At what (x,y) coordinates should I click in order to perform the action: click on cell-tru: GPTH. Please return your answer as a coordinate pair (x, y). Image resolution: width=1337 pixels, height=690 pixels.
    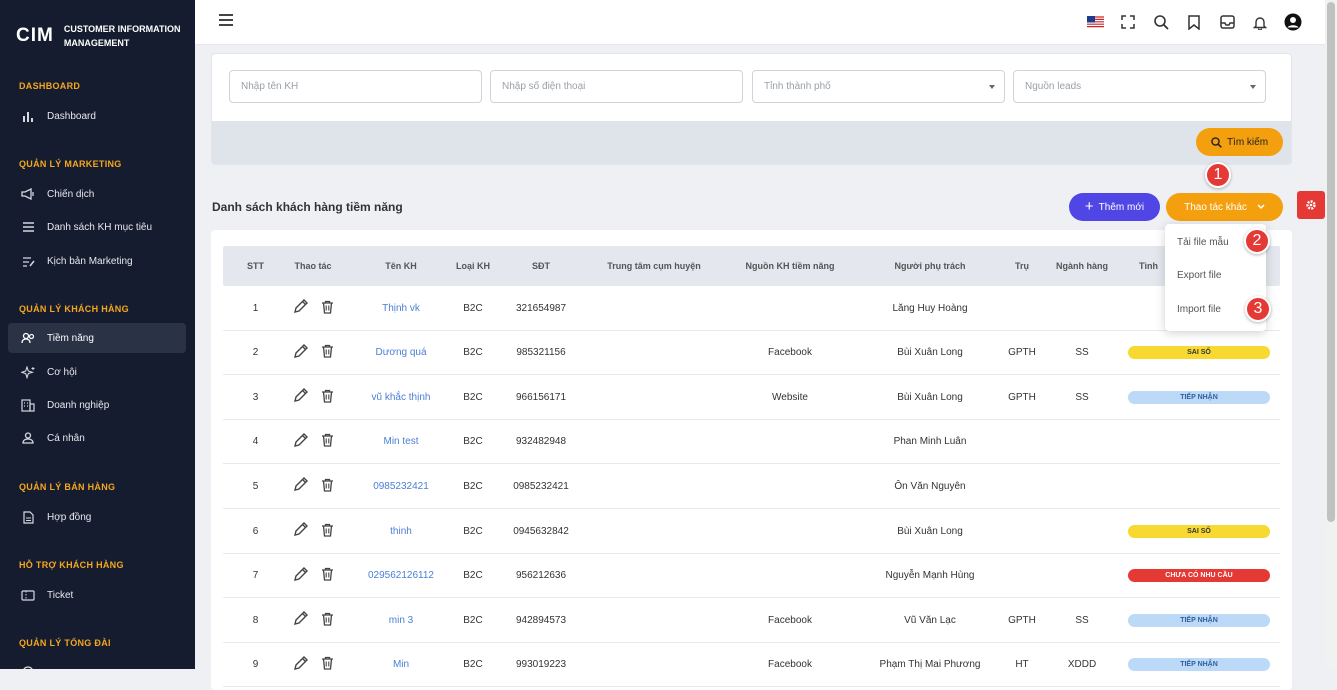
    Looking at the image, I should click on (1022, 620).